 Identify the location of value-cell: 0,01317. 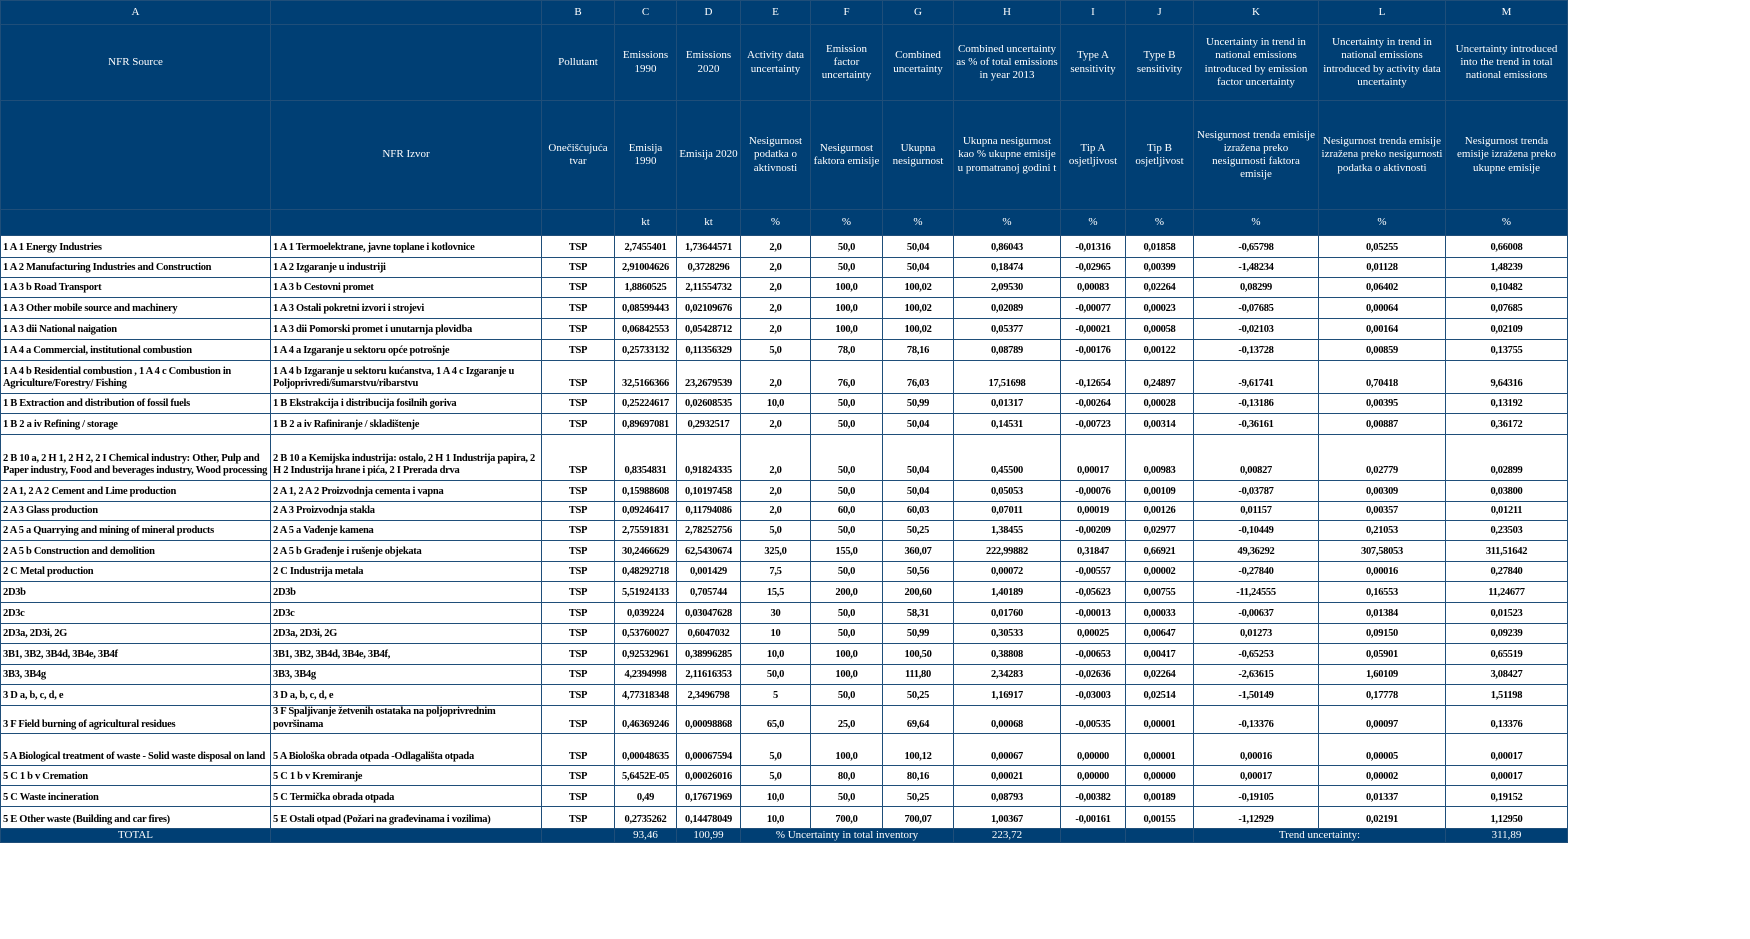
(1007, 403).